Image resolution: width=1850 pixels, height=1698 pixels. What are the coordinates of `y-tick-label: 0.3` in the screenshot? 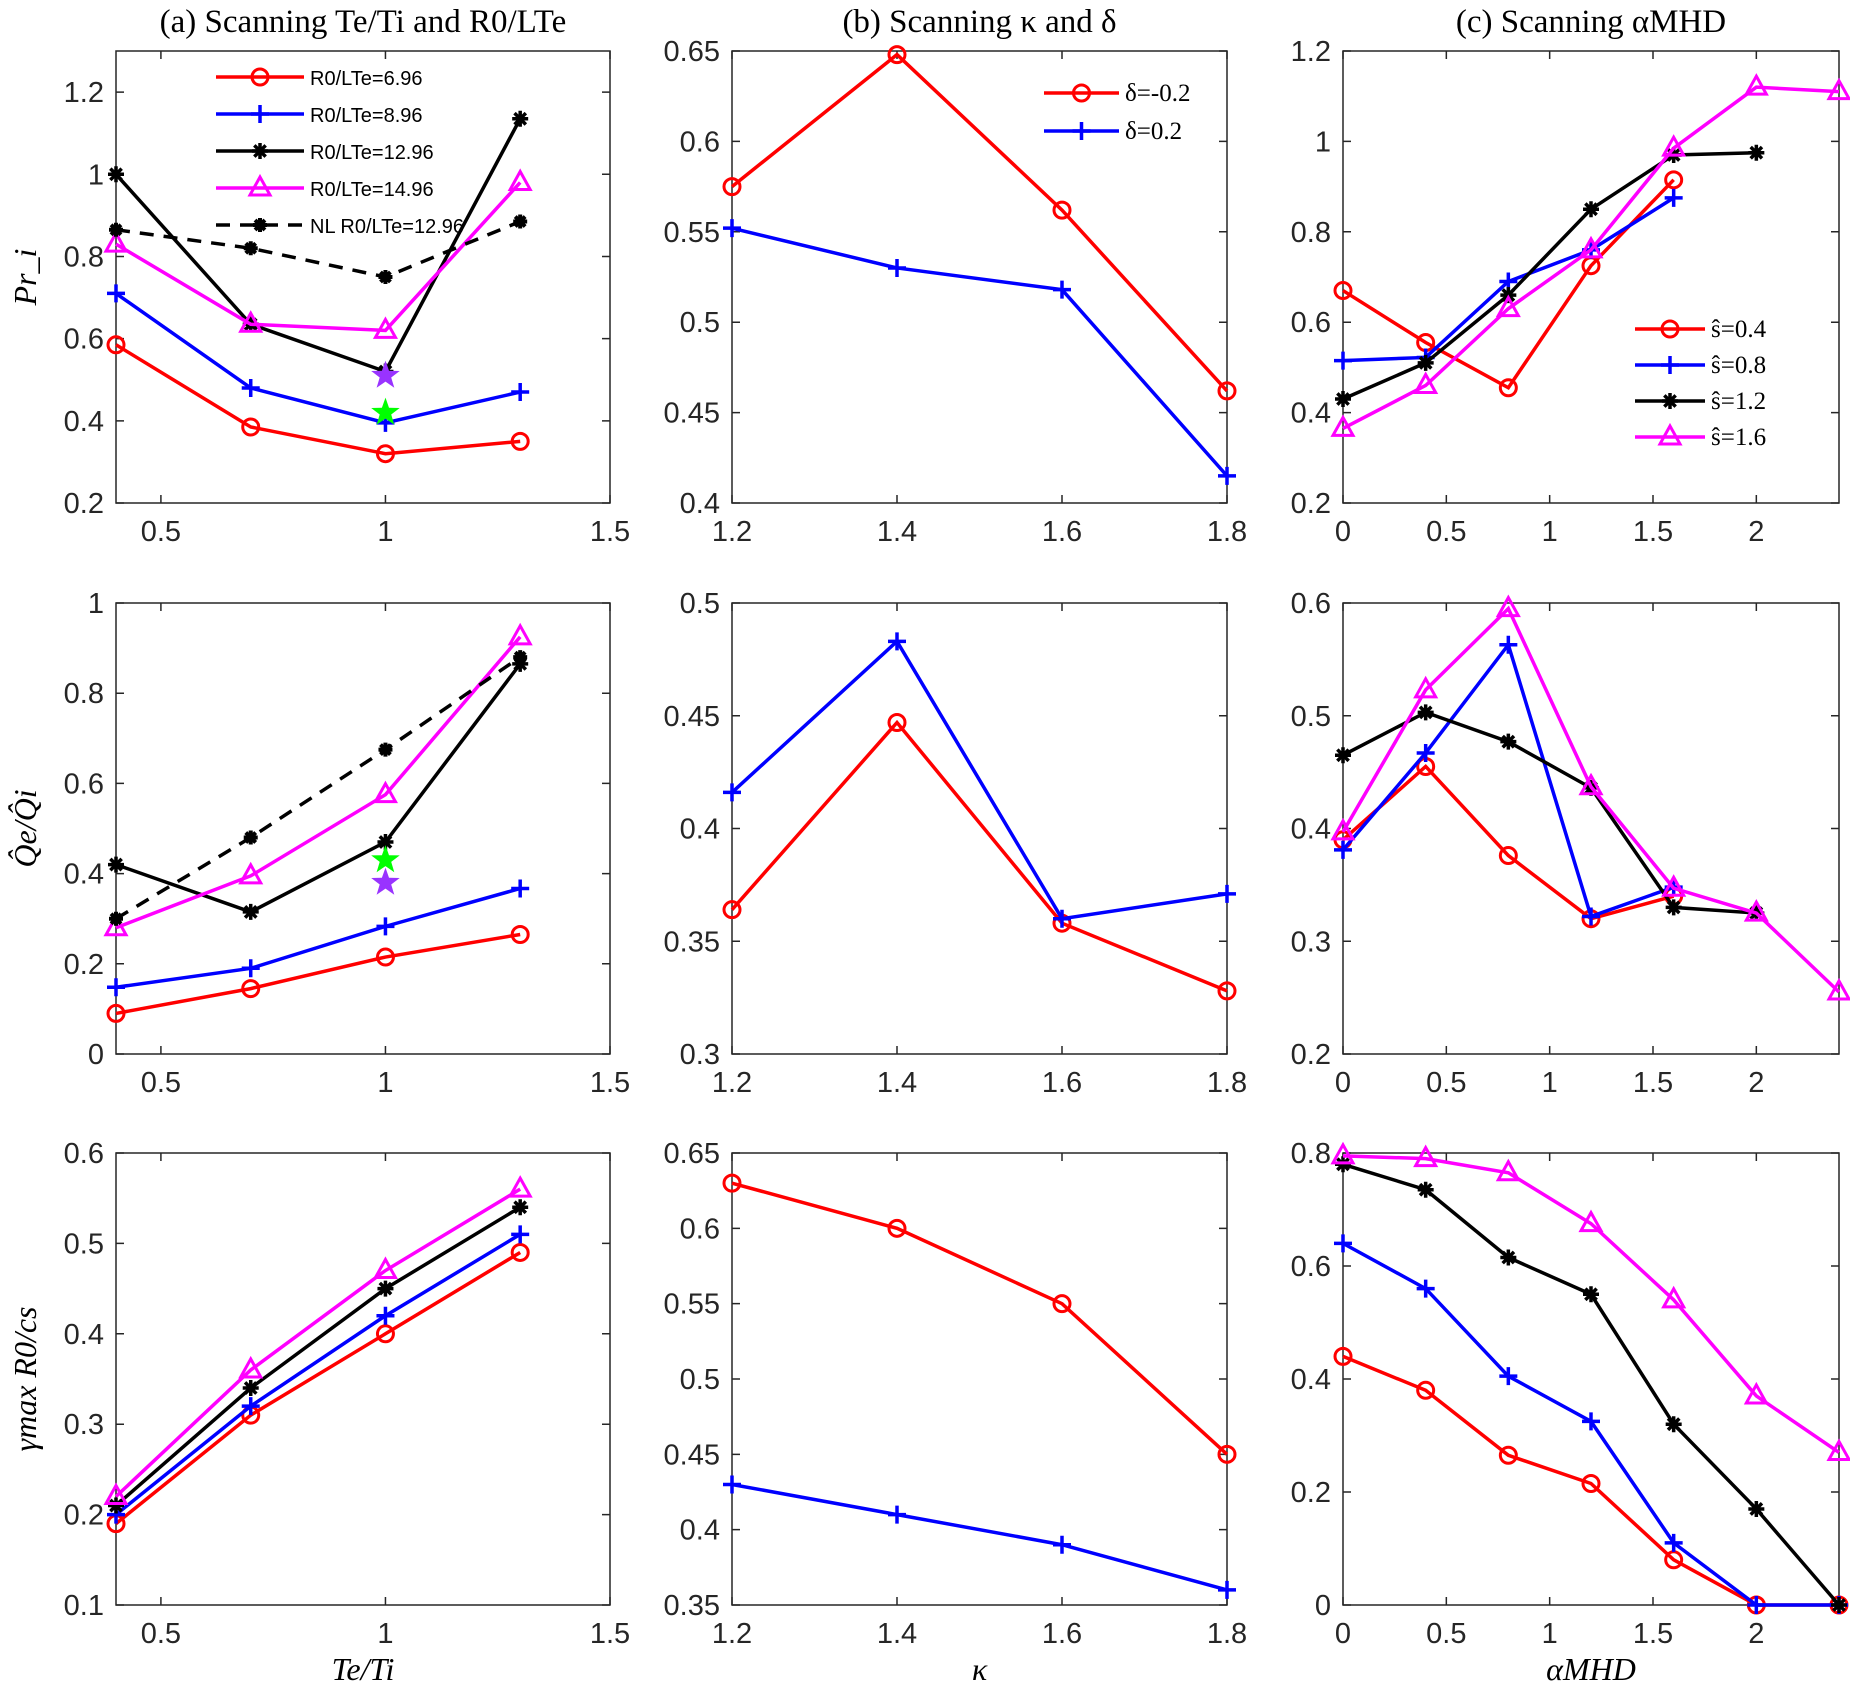 It's located at (84, 1425).